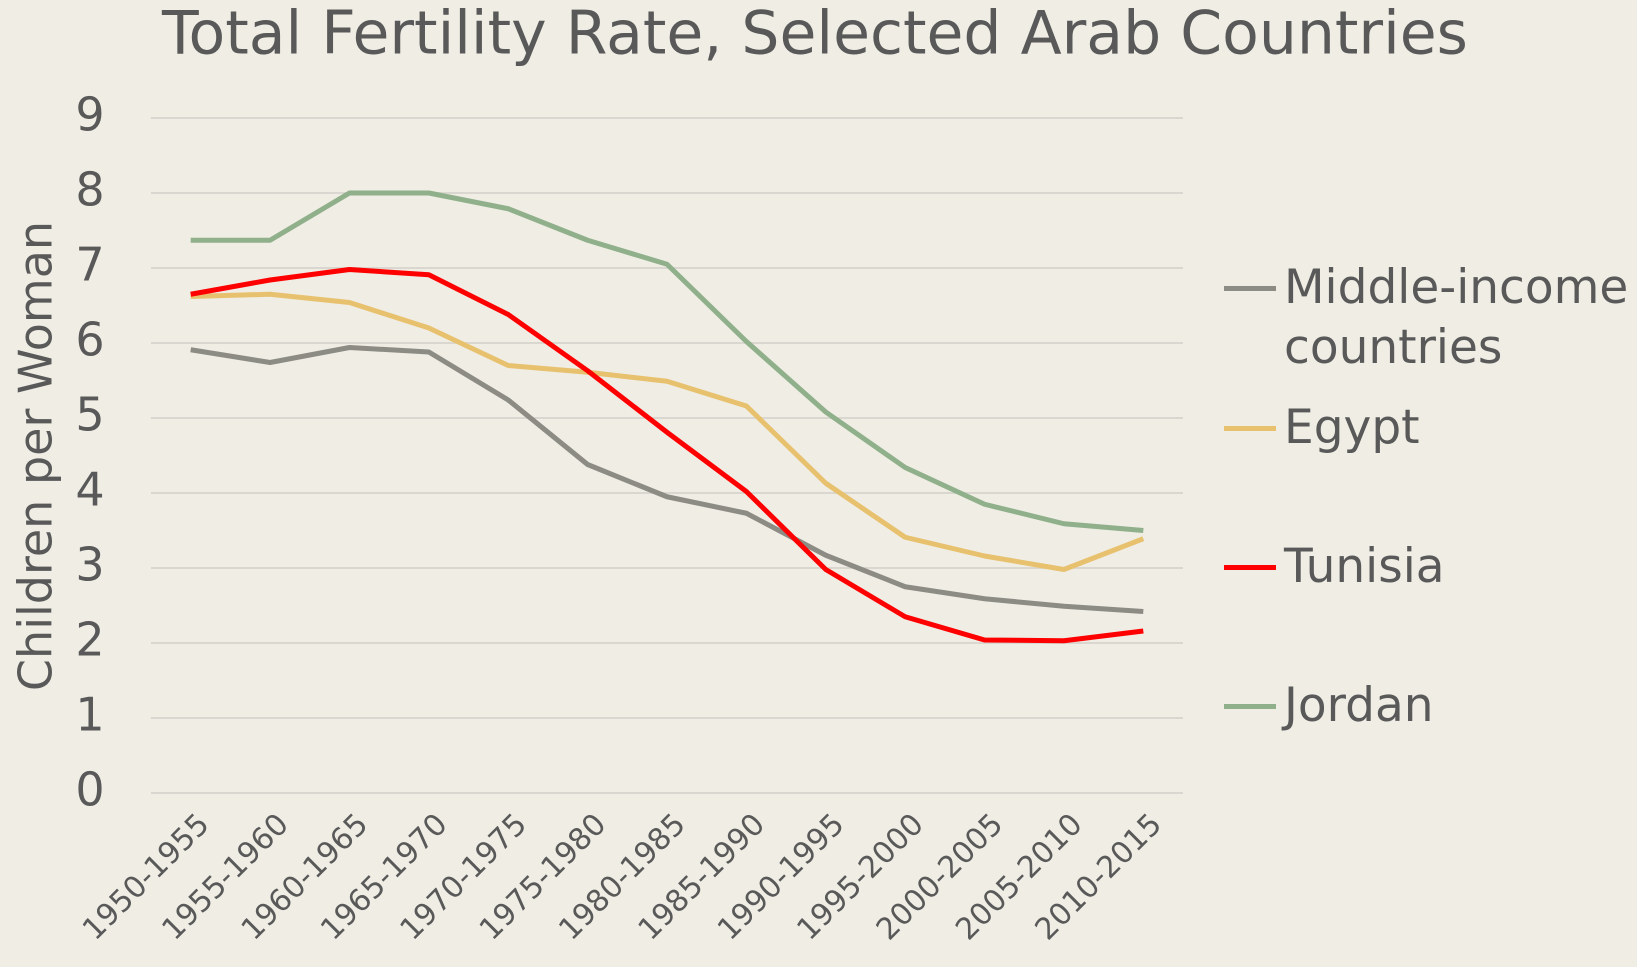 The image size is (1637, 967). Describe the element at coordinates (1456, 317) in the screenshot. I see `legend-label: Middle-income countries` at that location.